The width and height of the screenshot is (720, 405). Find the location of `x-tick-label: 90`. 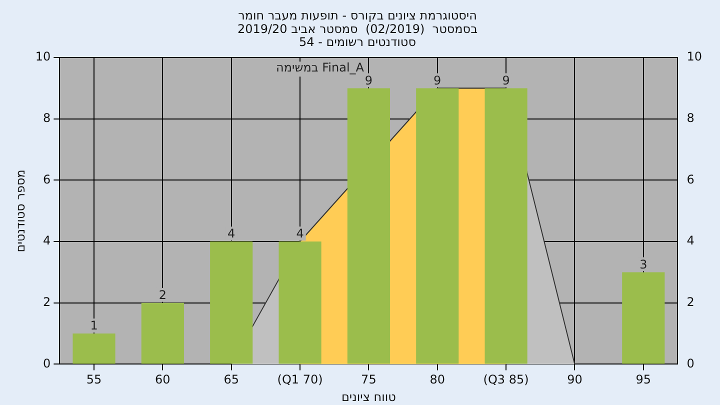

x-tick-label: 90 is located at coordinates (574, 379).